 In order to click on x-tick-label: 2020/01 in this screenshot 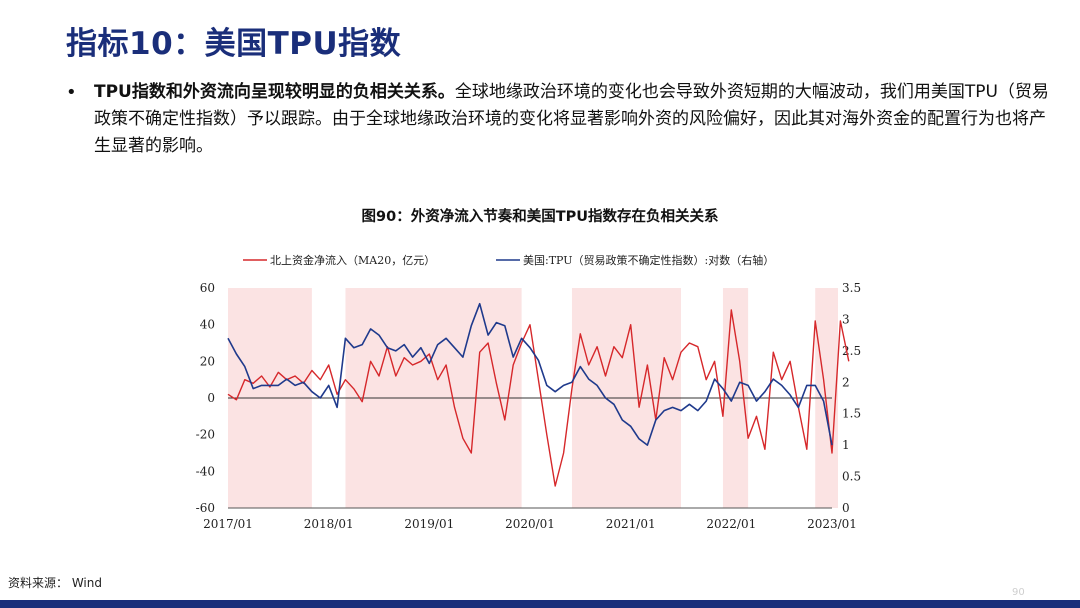, I will do `click(530, 524)`.